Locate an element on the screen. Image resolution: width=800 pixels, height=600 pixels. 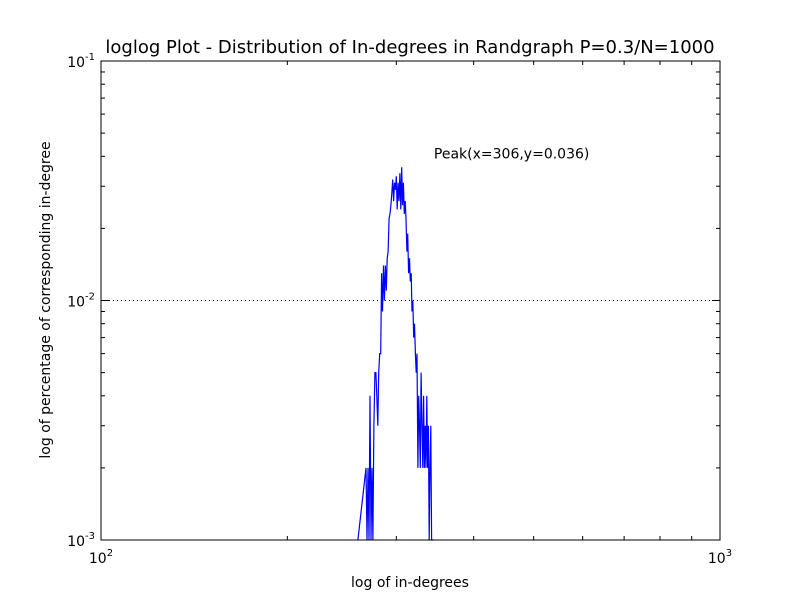
y-tick-label: 10⁻² is located at coordinates (81, 301).